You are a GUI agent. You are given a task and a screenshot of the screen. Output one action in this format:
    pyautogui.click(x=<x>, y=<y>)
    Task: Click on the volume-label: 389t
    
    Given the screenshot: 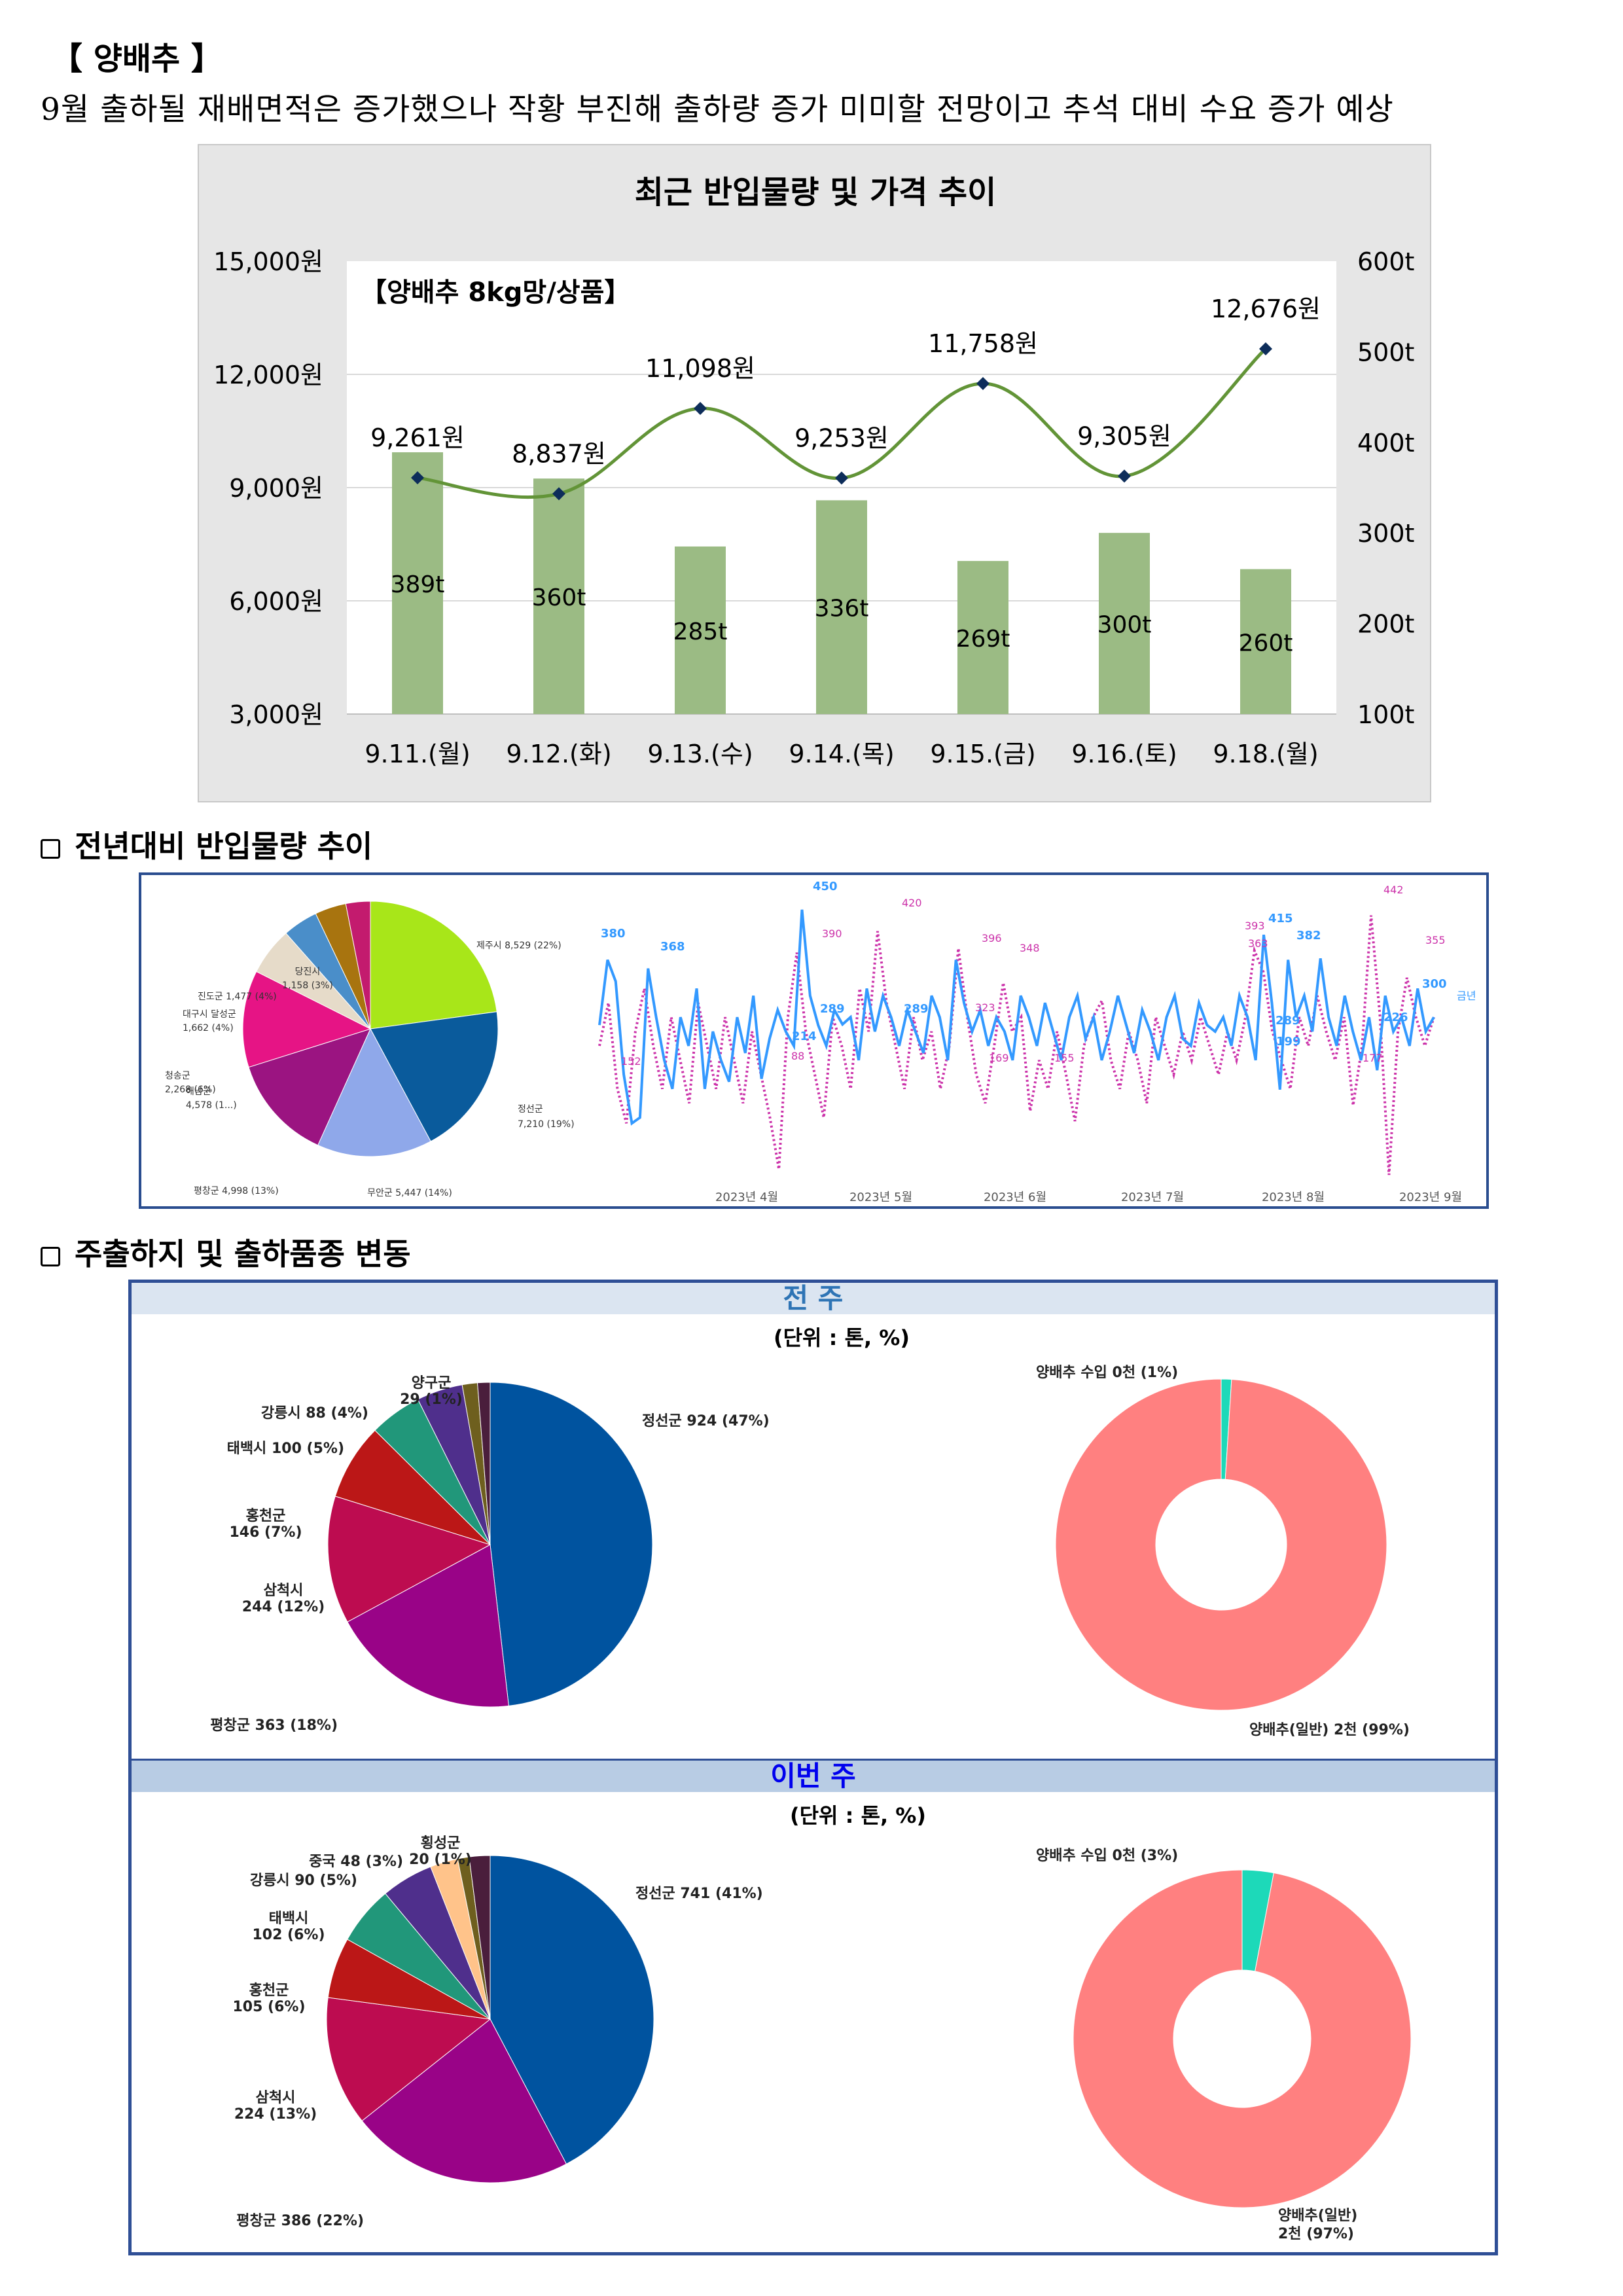 What is the action you would take?
    pyautogui.click(x=418, y=584)
    